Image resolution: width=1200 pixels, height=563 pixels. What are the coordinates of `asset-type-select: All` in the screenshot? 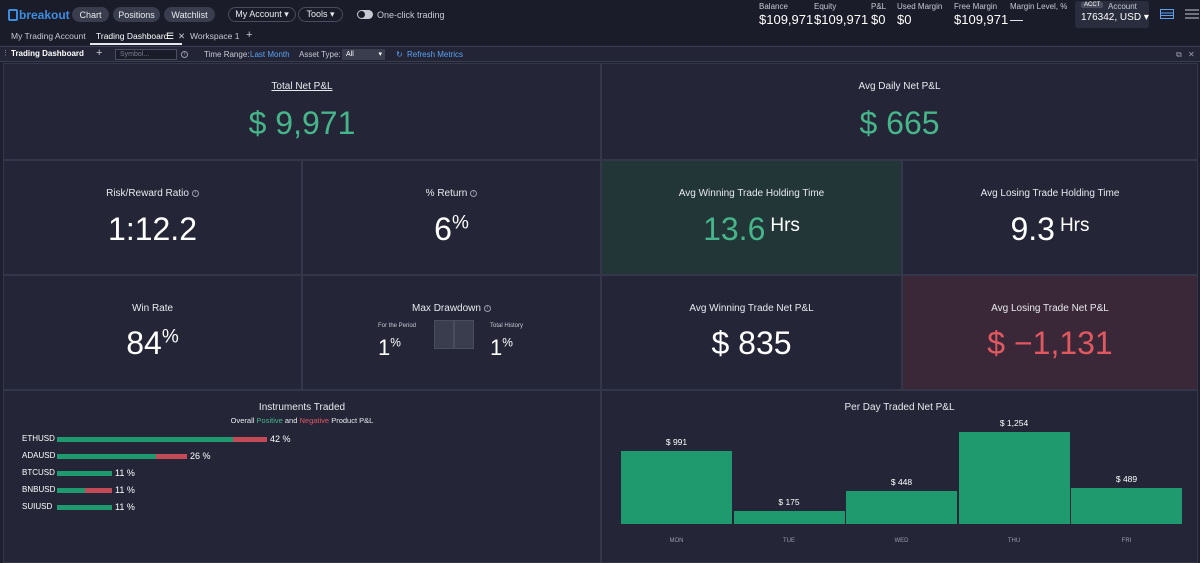 It's located at (363, 54).